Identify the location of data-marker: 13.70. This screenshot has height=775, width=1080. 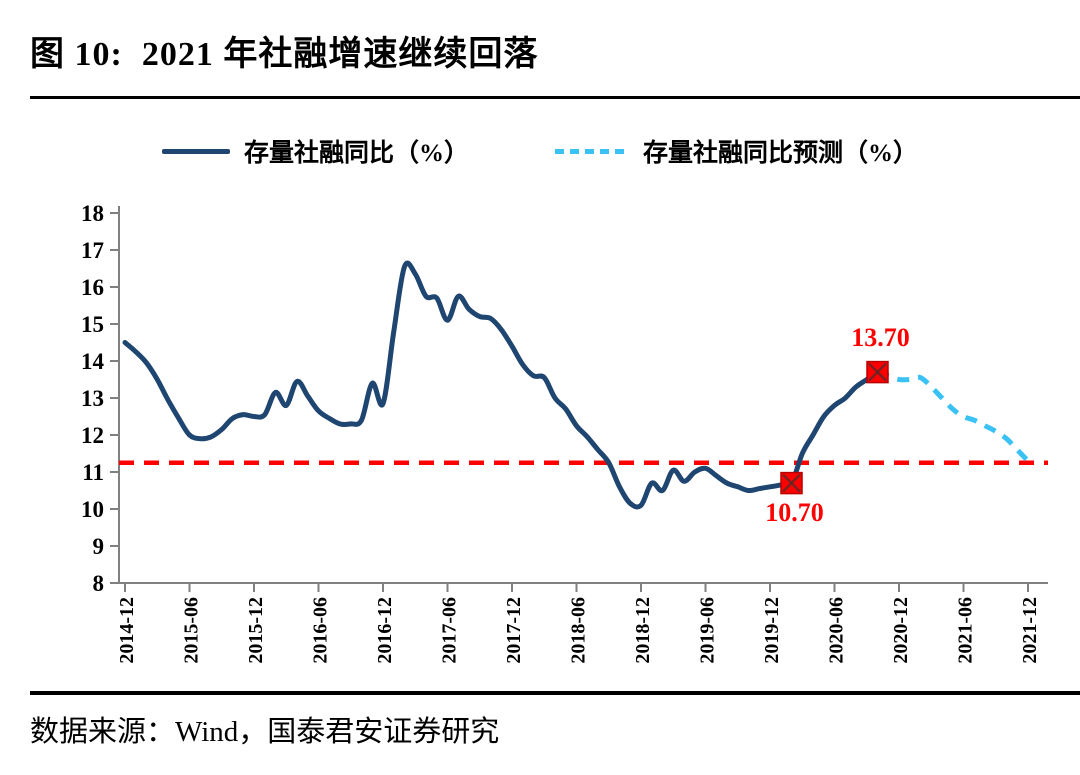
(880, 353).